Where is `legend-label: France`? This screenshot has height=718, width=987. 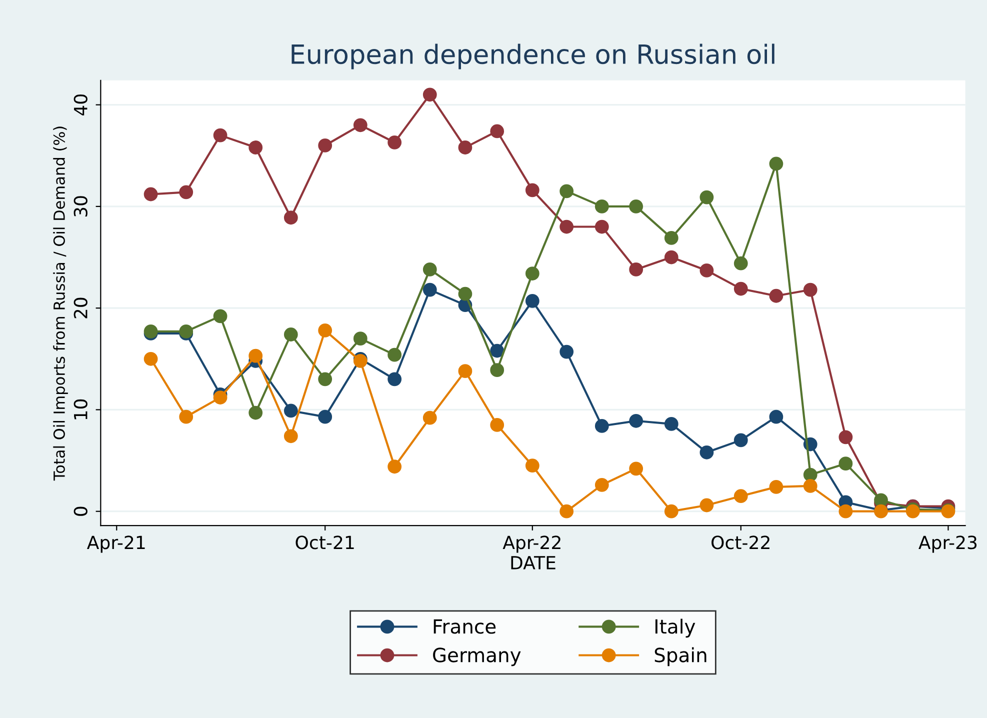
legend-label: France is located at coordinates (465, 626).